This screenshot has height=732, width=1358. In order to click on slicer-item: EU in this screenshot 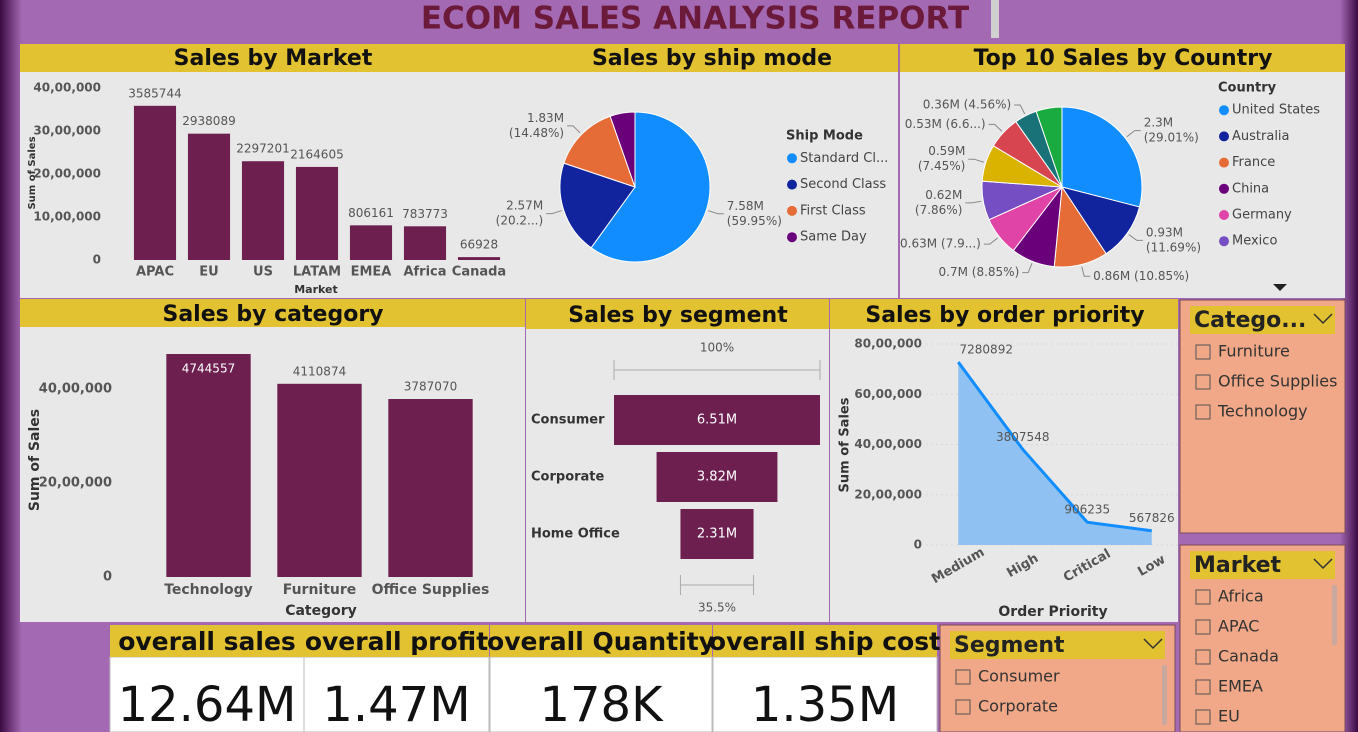, I will do `click(1229, 716)`.